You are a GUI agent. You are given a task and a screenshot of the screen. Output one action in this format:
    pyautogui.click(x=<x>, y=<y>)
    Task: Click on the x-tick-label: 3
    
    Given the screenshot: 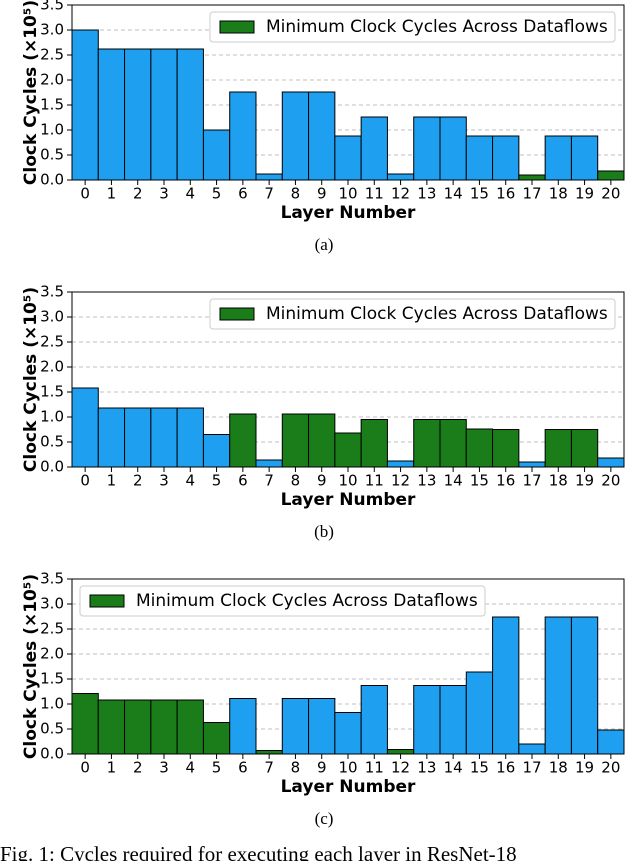 What is the action you would take?
    pyautogui.click(x=164, y=481)
    